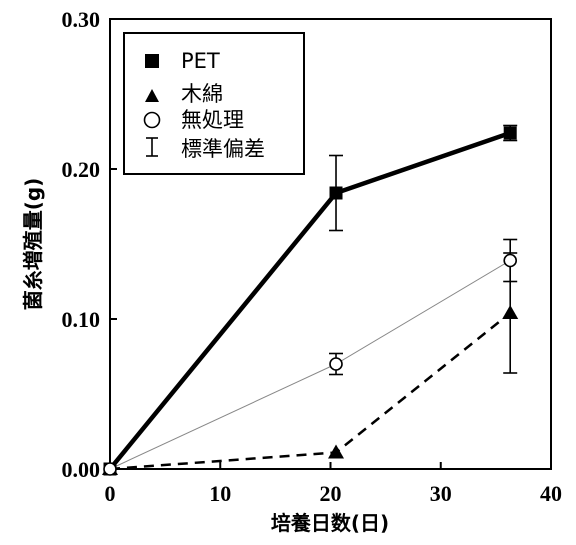 The height and width of the screenshot is (545, 576). I want to click on legend-cotton-triangle-icon, so click(152, 95).